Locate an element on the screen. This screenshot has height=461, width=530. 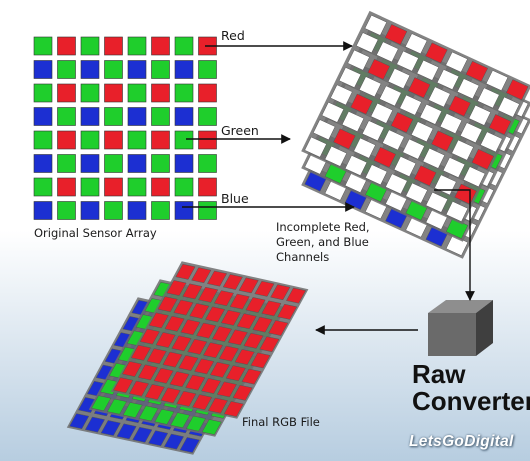
raw-converter-box-icon is located at coordinates (460, 328).